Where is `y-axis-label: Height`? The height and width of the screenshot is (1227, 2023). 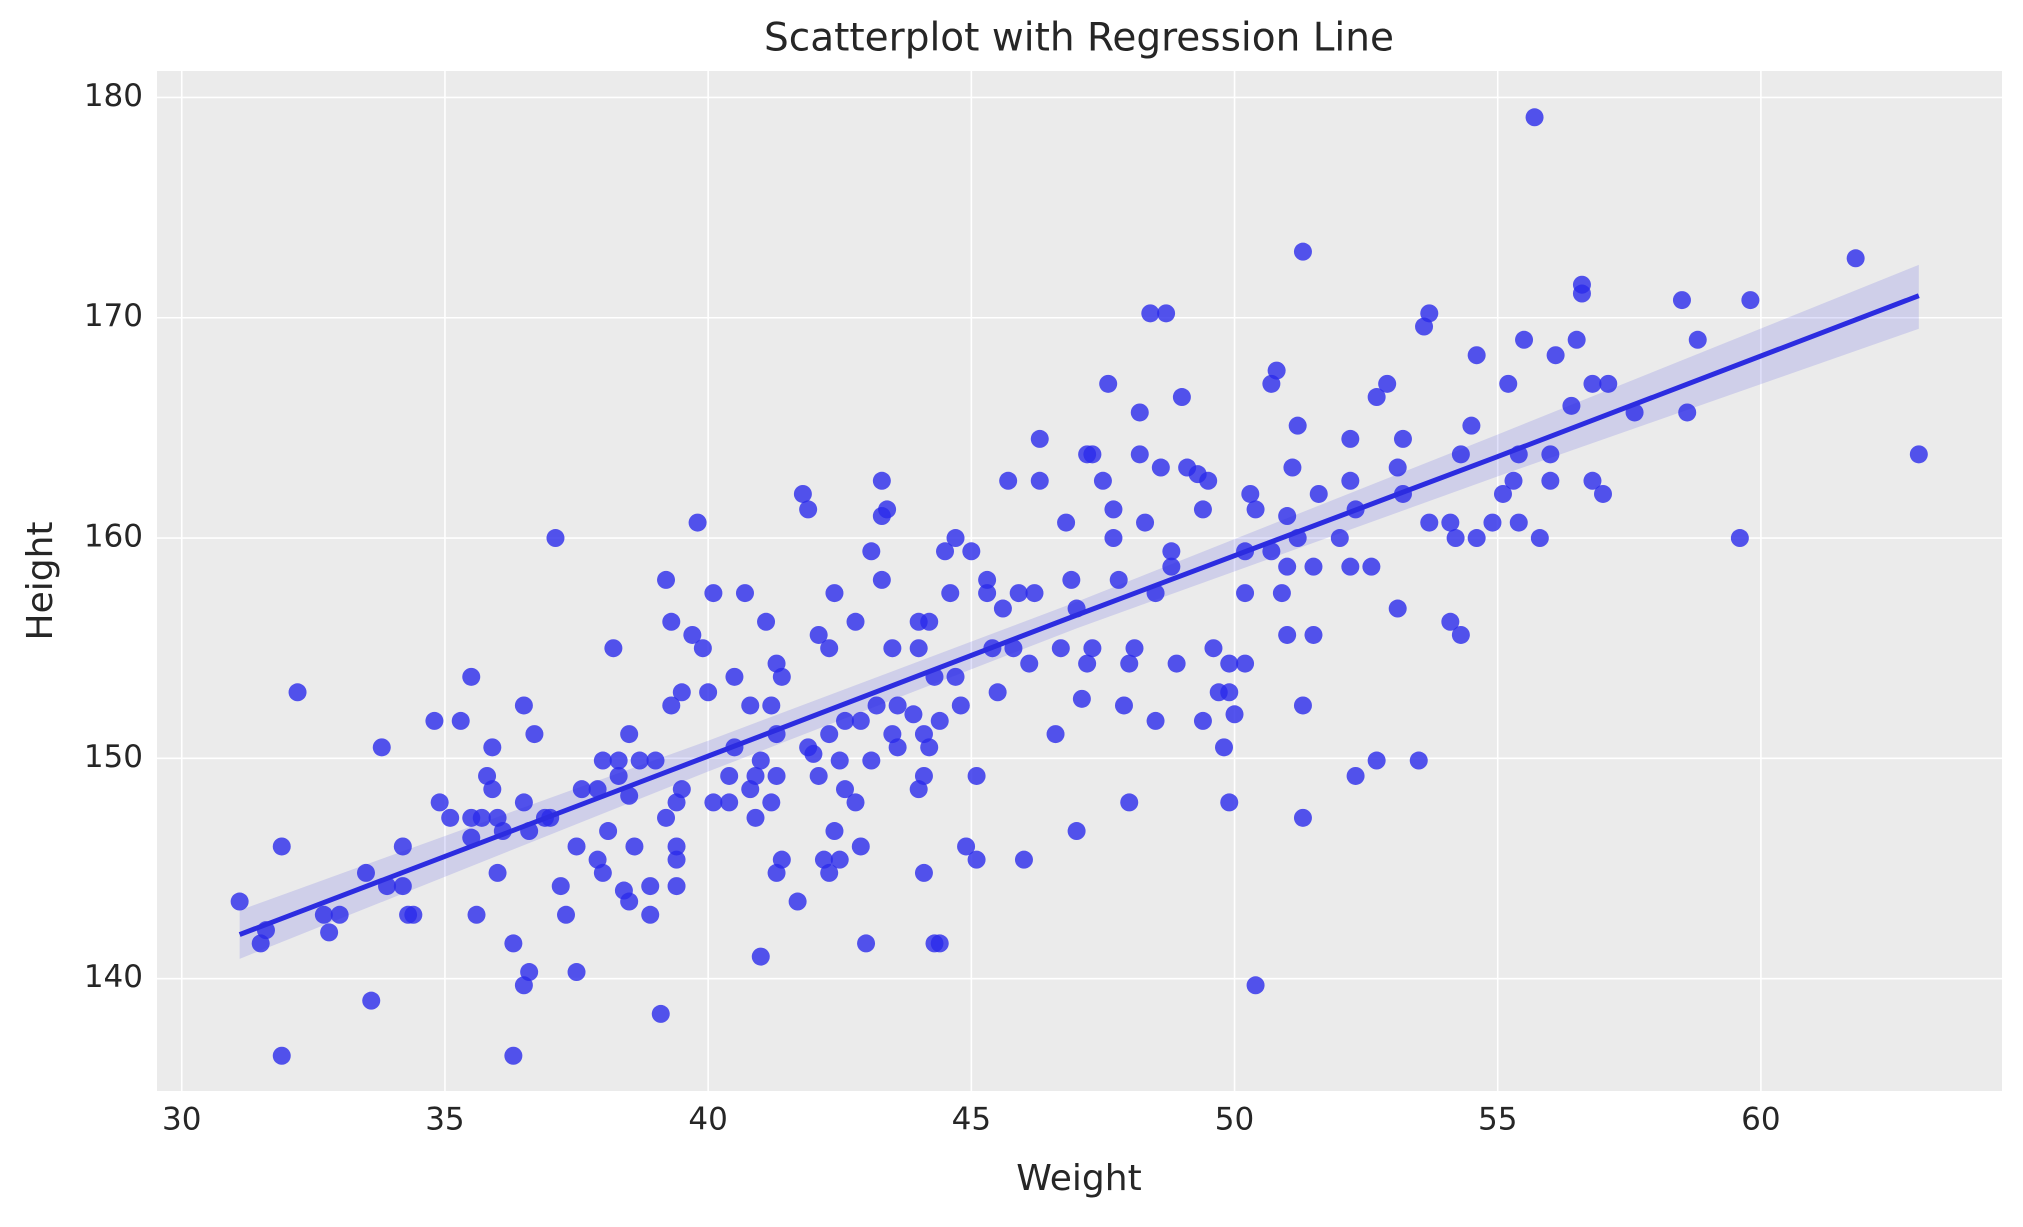 y-axis-label: Height is located at coordinates (40, 580).